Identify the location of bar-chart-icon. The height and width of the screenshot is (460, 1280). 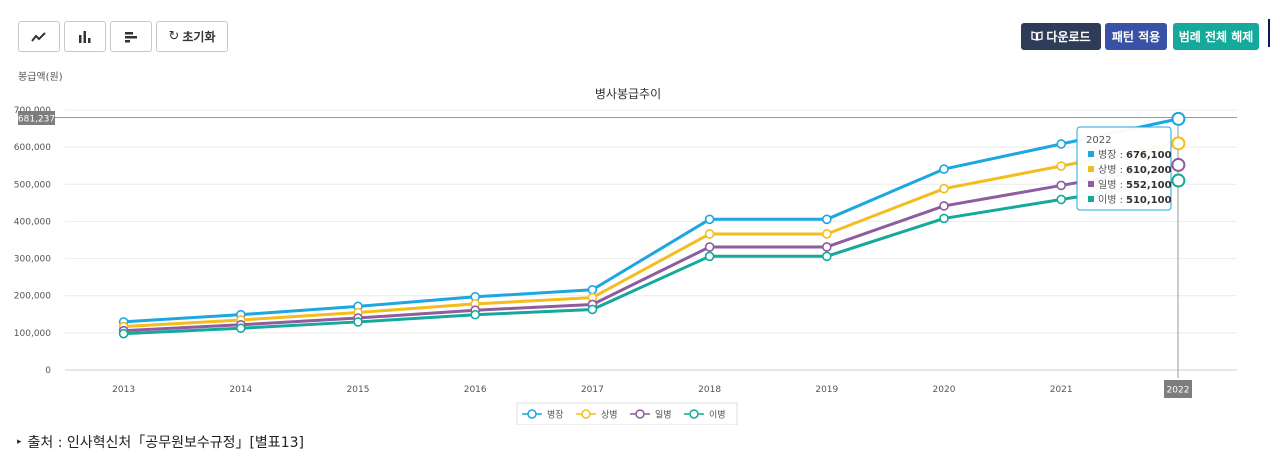
(85, 37).